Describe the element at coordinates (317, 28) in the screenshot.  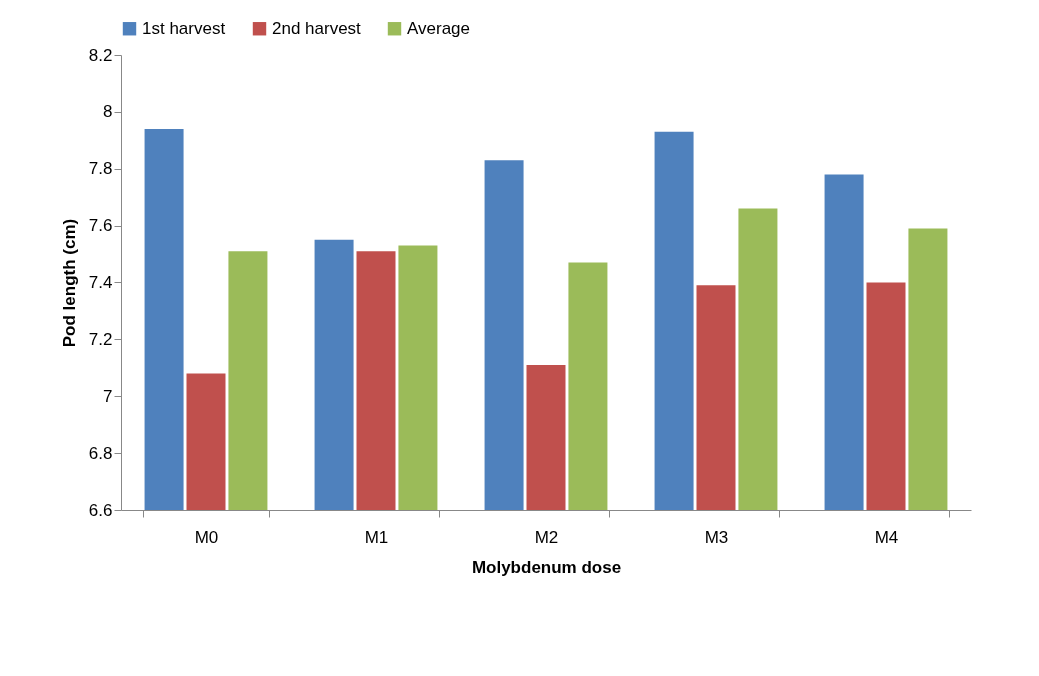
I see `legend-label: 2nd harvest` at that location.